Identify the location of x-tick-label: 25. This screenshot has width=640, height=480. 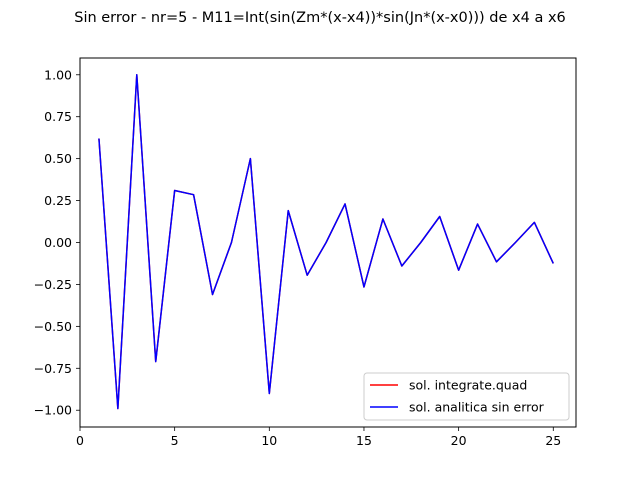
(553, 440).